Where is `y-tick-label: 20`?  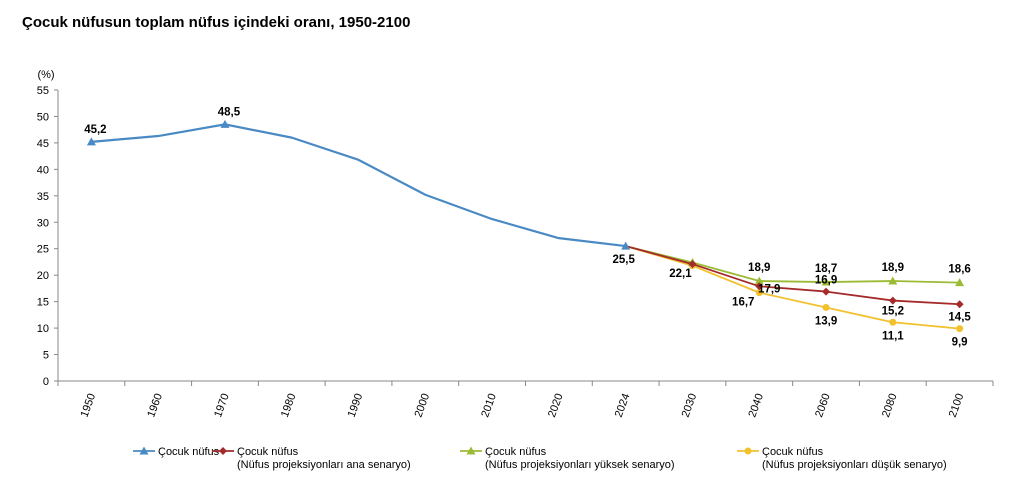
y-tick-label: 20 is located at coordinates (43, 276).